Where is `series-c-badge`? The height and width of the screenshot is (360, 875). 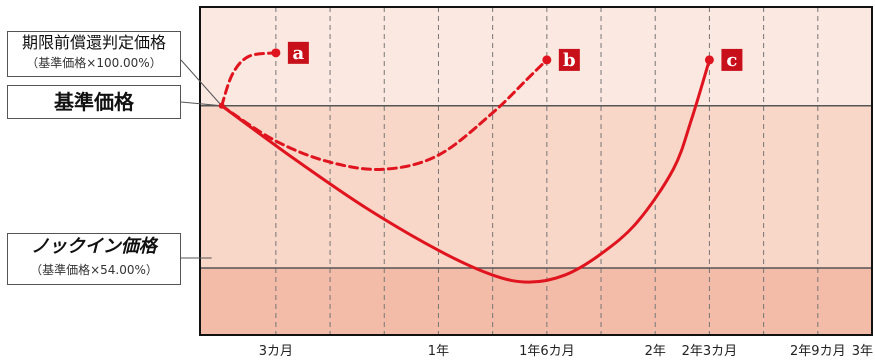
series-c-badge is located at coordinates (732, 59).